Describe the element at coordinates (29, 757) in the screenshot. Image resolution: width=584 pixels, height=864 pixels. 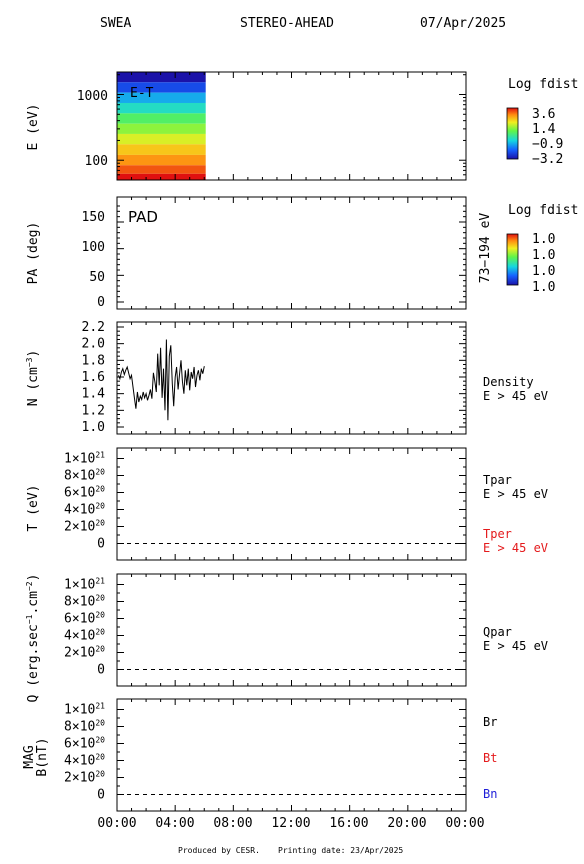
I see `magnetic-field-axis-label-top: MAG` at that location.